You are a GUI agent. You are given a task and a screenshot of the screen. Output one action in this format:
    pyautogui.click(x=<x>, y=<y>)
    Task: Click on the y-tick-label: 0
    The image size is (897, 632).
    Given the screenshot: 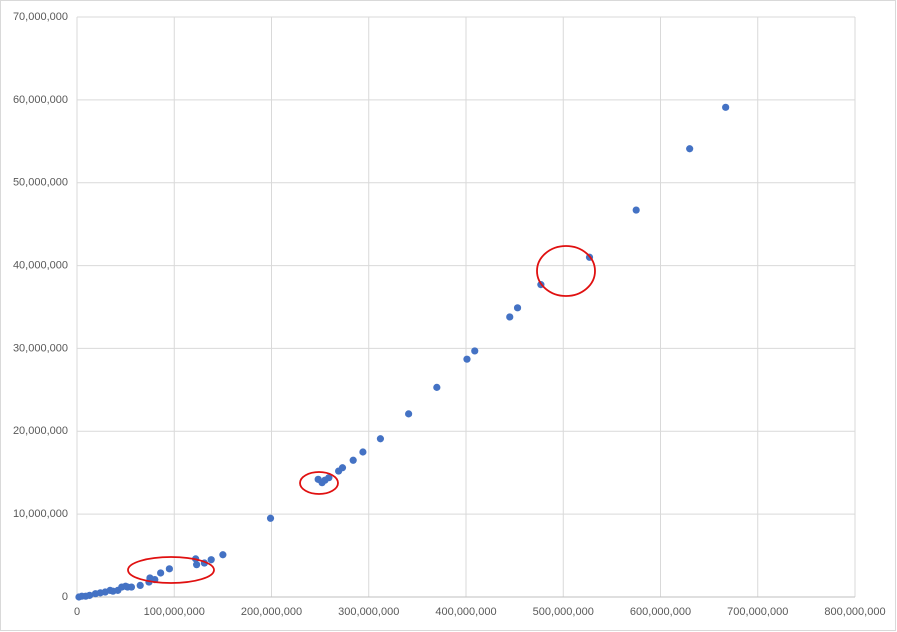 What is the action you would take?
    pyautogui.click(x=65, y=597)
    